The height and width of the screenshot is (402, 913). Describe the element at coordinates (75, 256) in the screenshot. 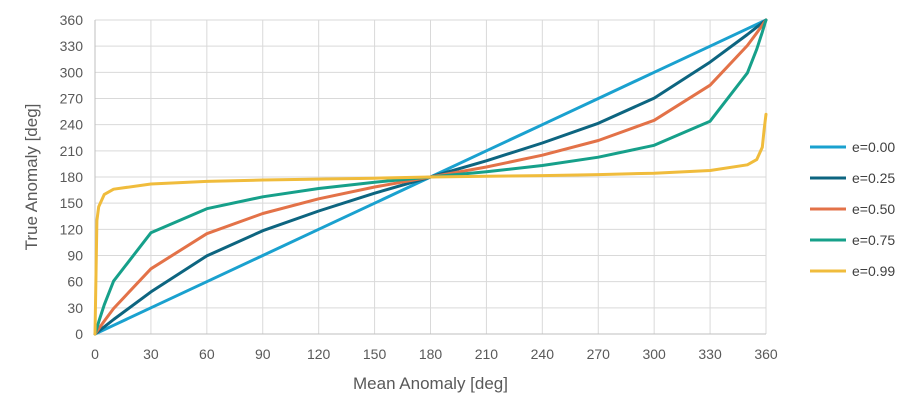

I see `y-tick-label: 90` at that location.